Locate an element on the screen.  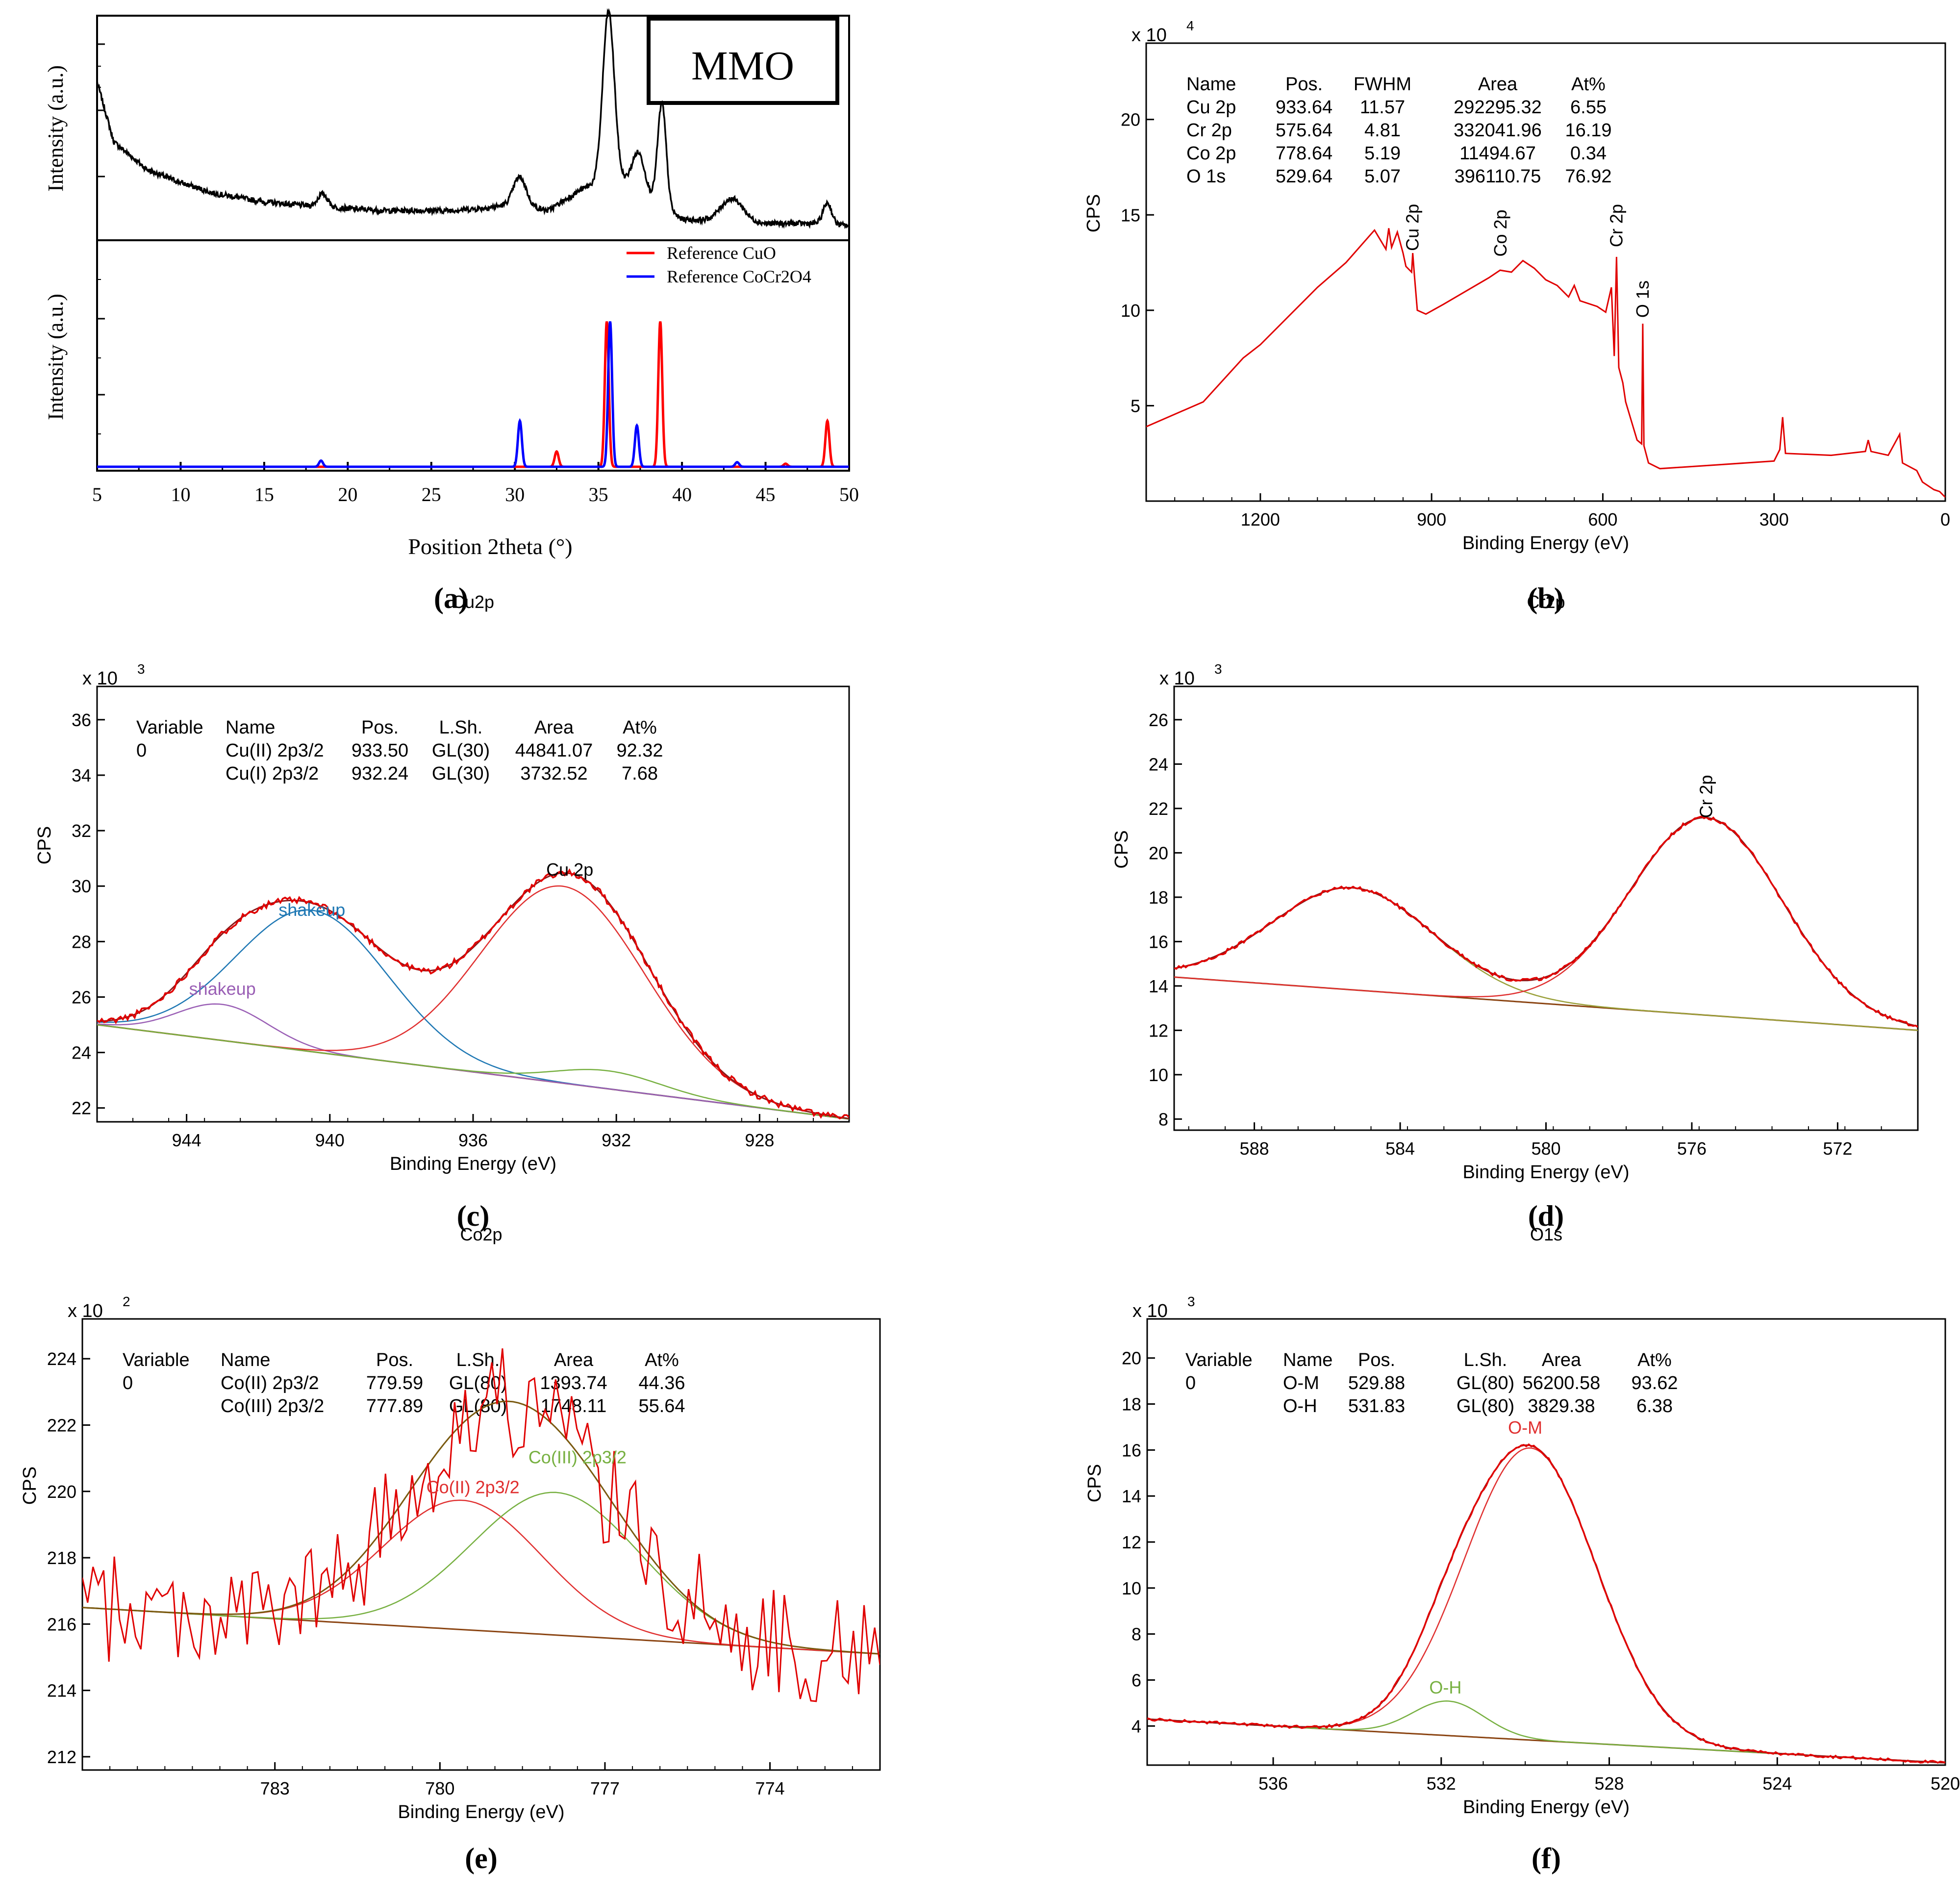
annotation-e: Co(II) 2p3/2 is located at coordinates (473, 1487).